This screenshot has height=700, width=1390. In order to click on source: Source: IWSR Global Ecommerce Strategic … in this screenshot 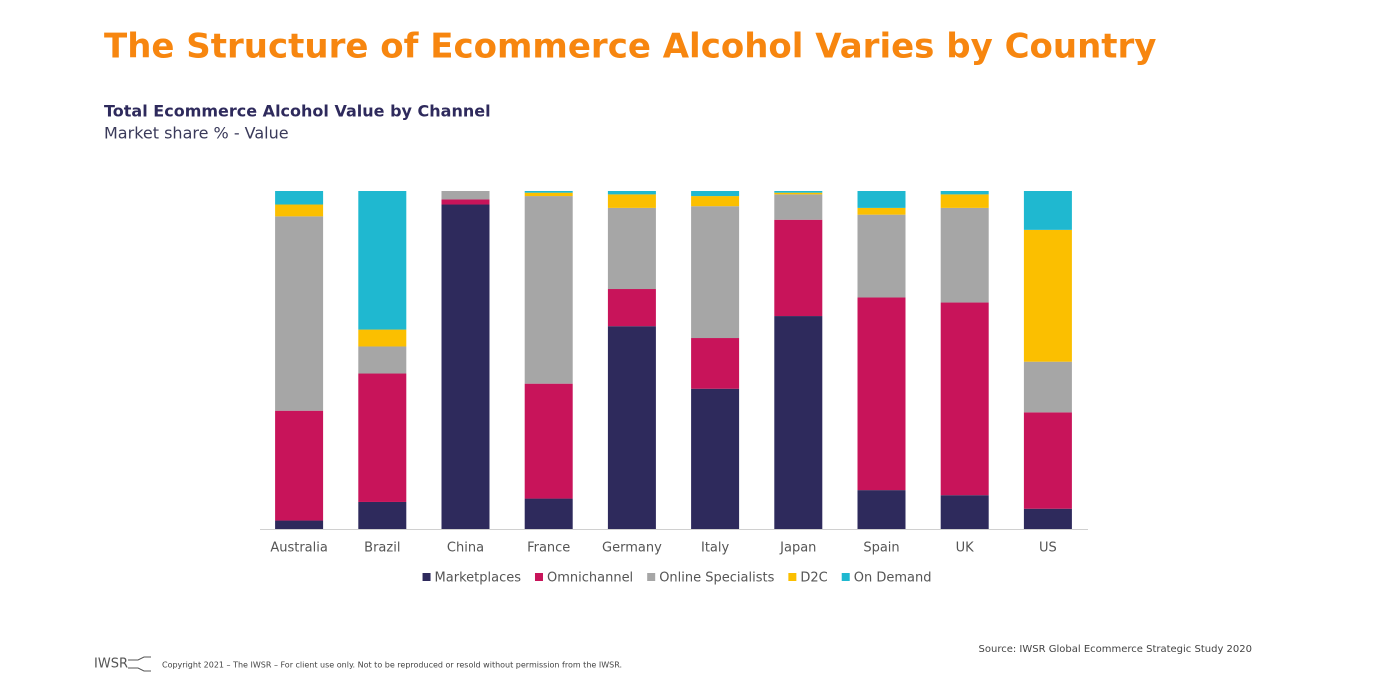, I will do `click(1115, 649)`.